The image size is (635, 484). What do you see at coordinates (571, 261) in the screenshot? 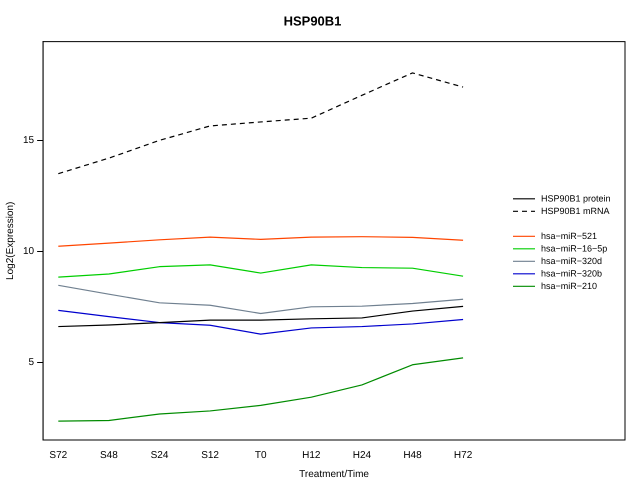
I see `legend-label: hsa−miR−320d` at bounding box center [571, 261].